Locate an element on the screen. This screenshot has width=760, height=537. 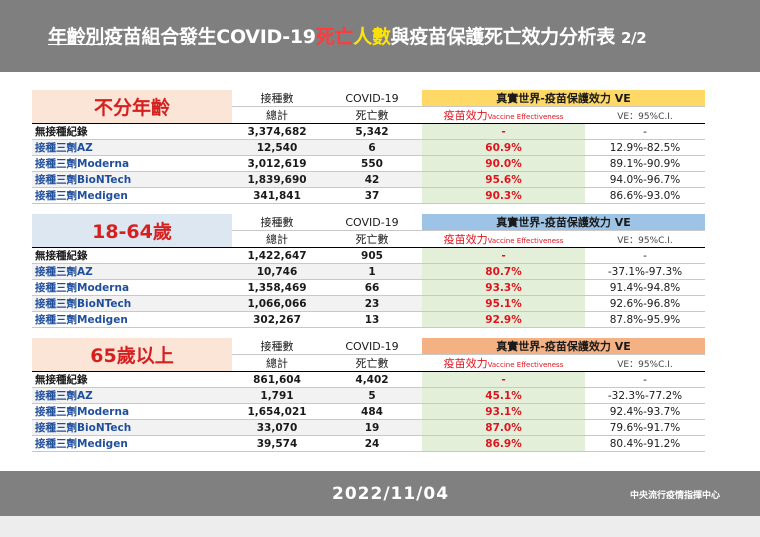
table-row: 接種三劑BioNTech 1,066,066 23 95.1% 92.6%-96.8% is located at coordinates (369, 303).